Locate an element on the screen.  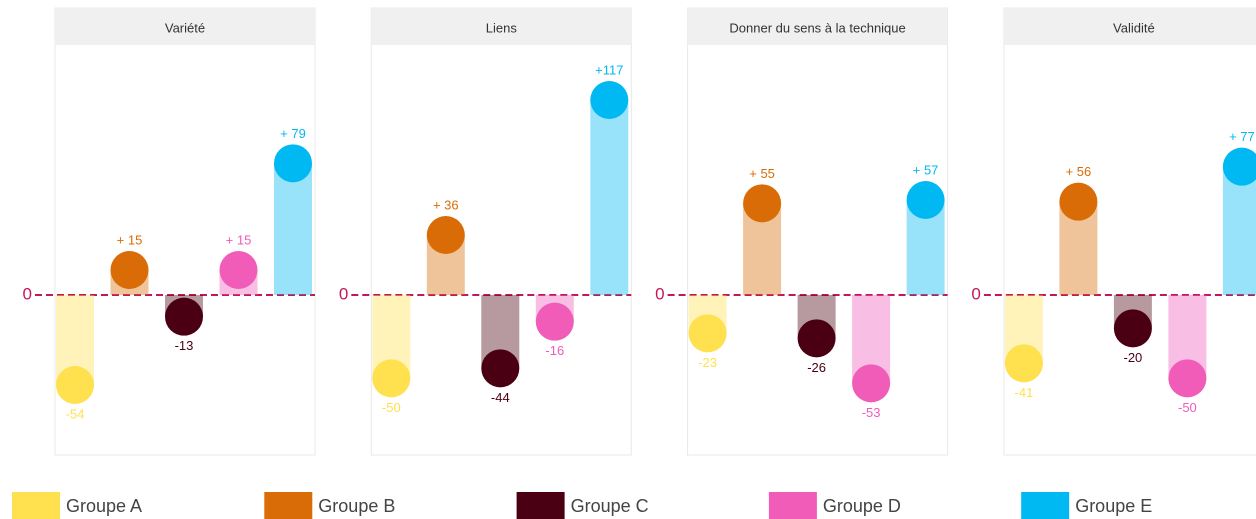
value-label: + 57 is located at coordinates (926, 169).